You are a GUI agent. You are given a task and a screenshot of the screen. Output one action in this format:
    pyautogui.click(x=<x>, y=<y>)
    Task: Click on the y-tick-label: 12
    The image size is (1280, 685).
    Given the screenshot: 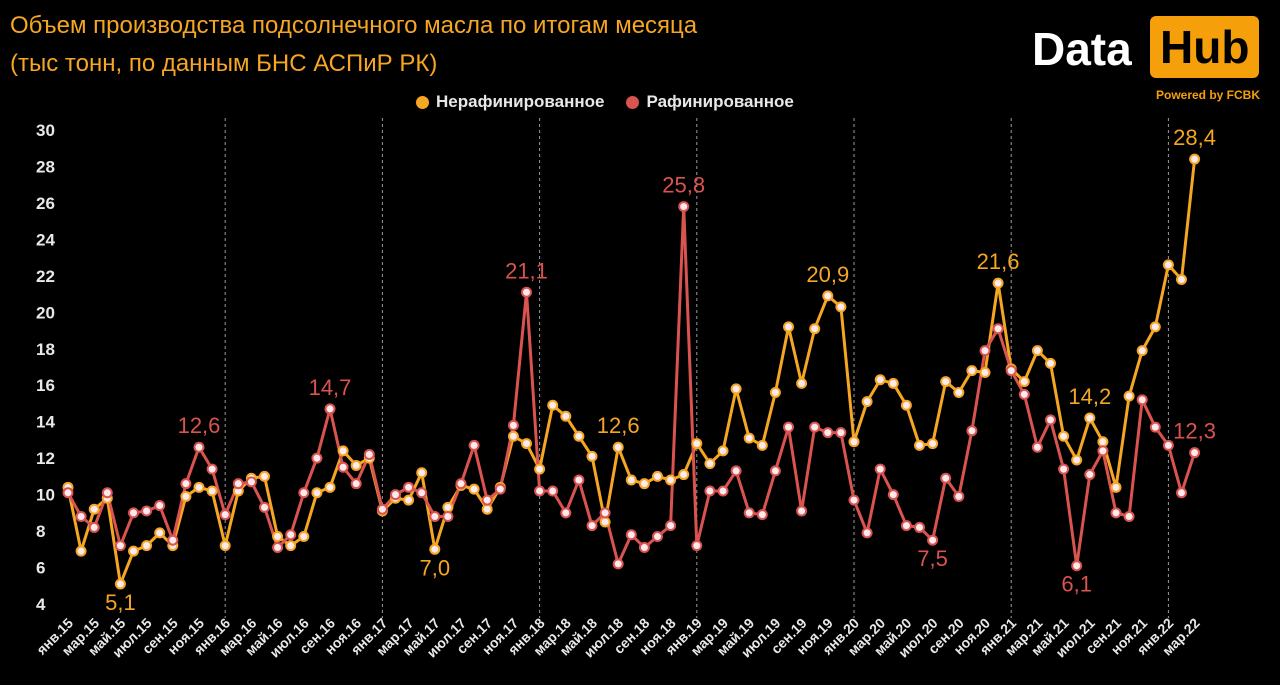 What is the action you would take?
    pyautogui.click(x=45, y=458)
    